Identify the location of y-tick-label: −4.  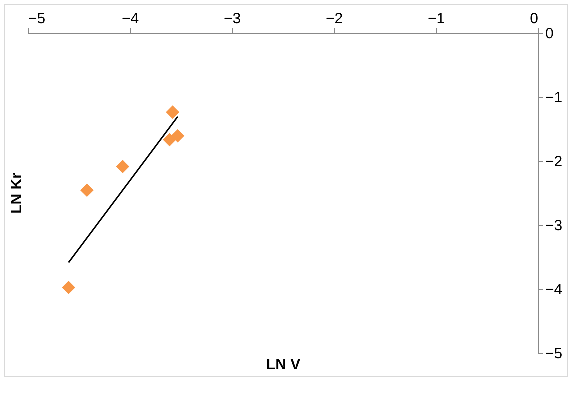
(554, 290).